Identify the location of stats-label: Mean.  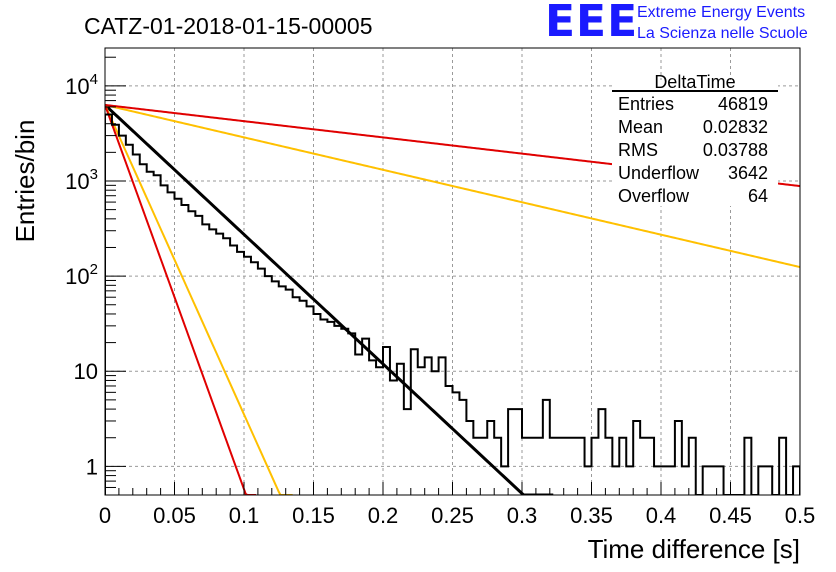
(640, 127).